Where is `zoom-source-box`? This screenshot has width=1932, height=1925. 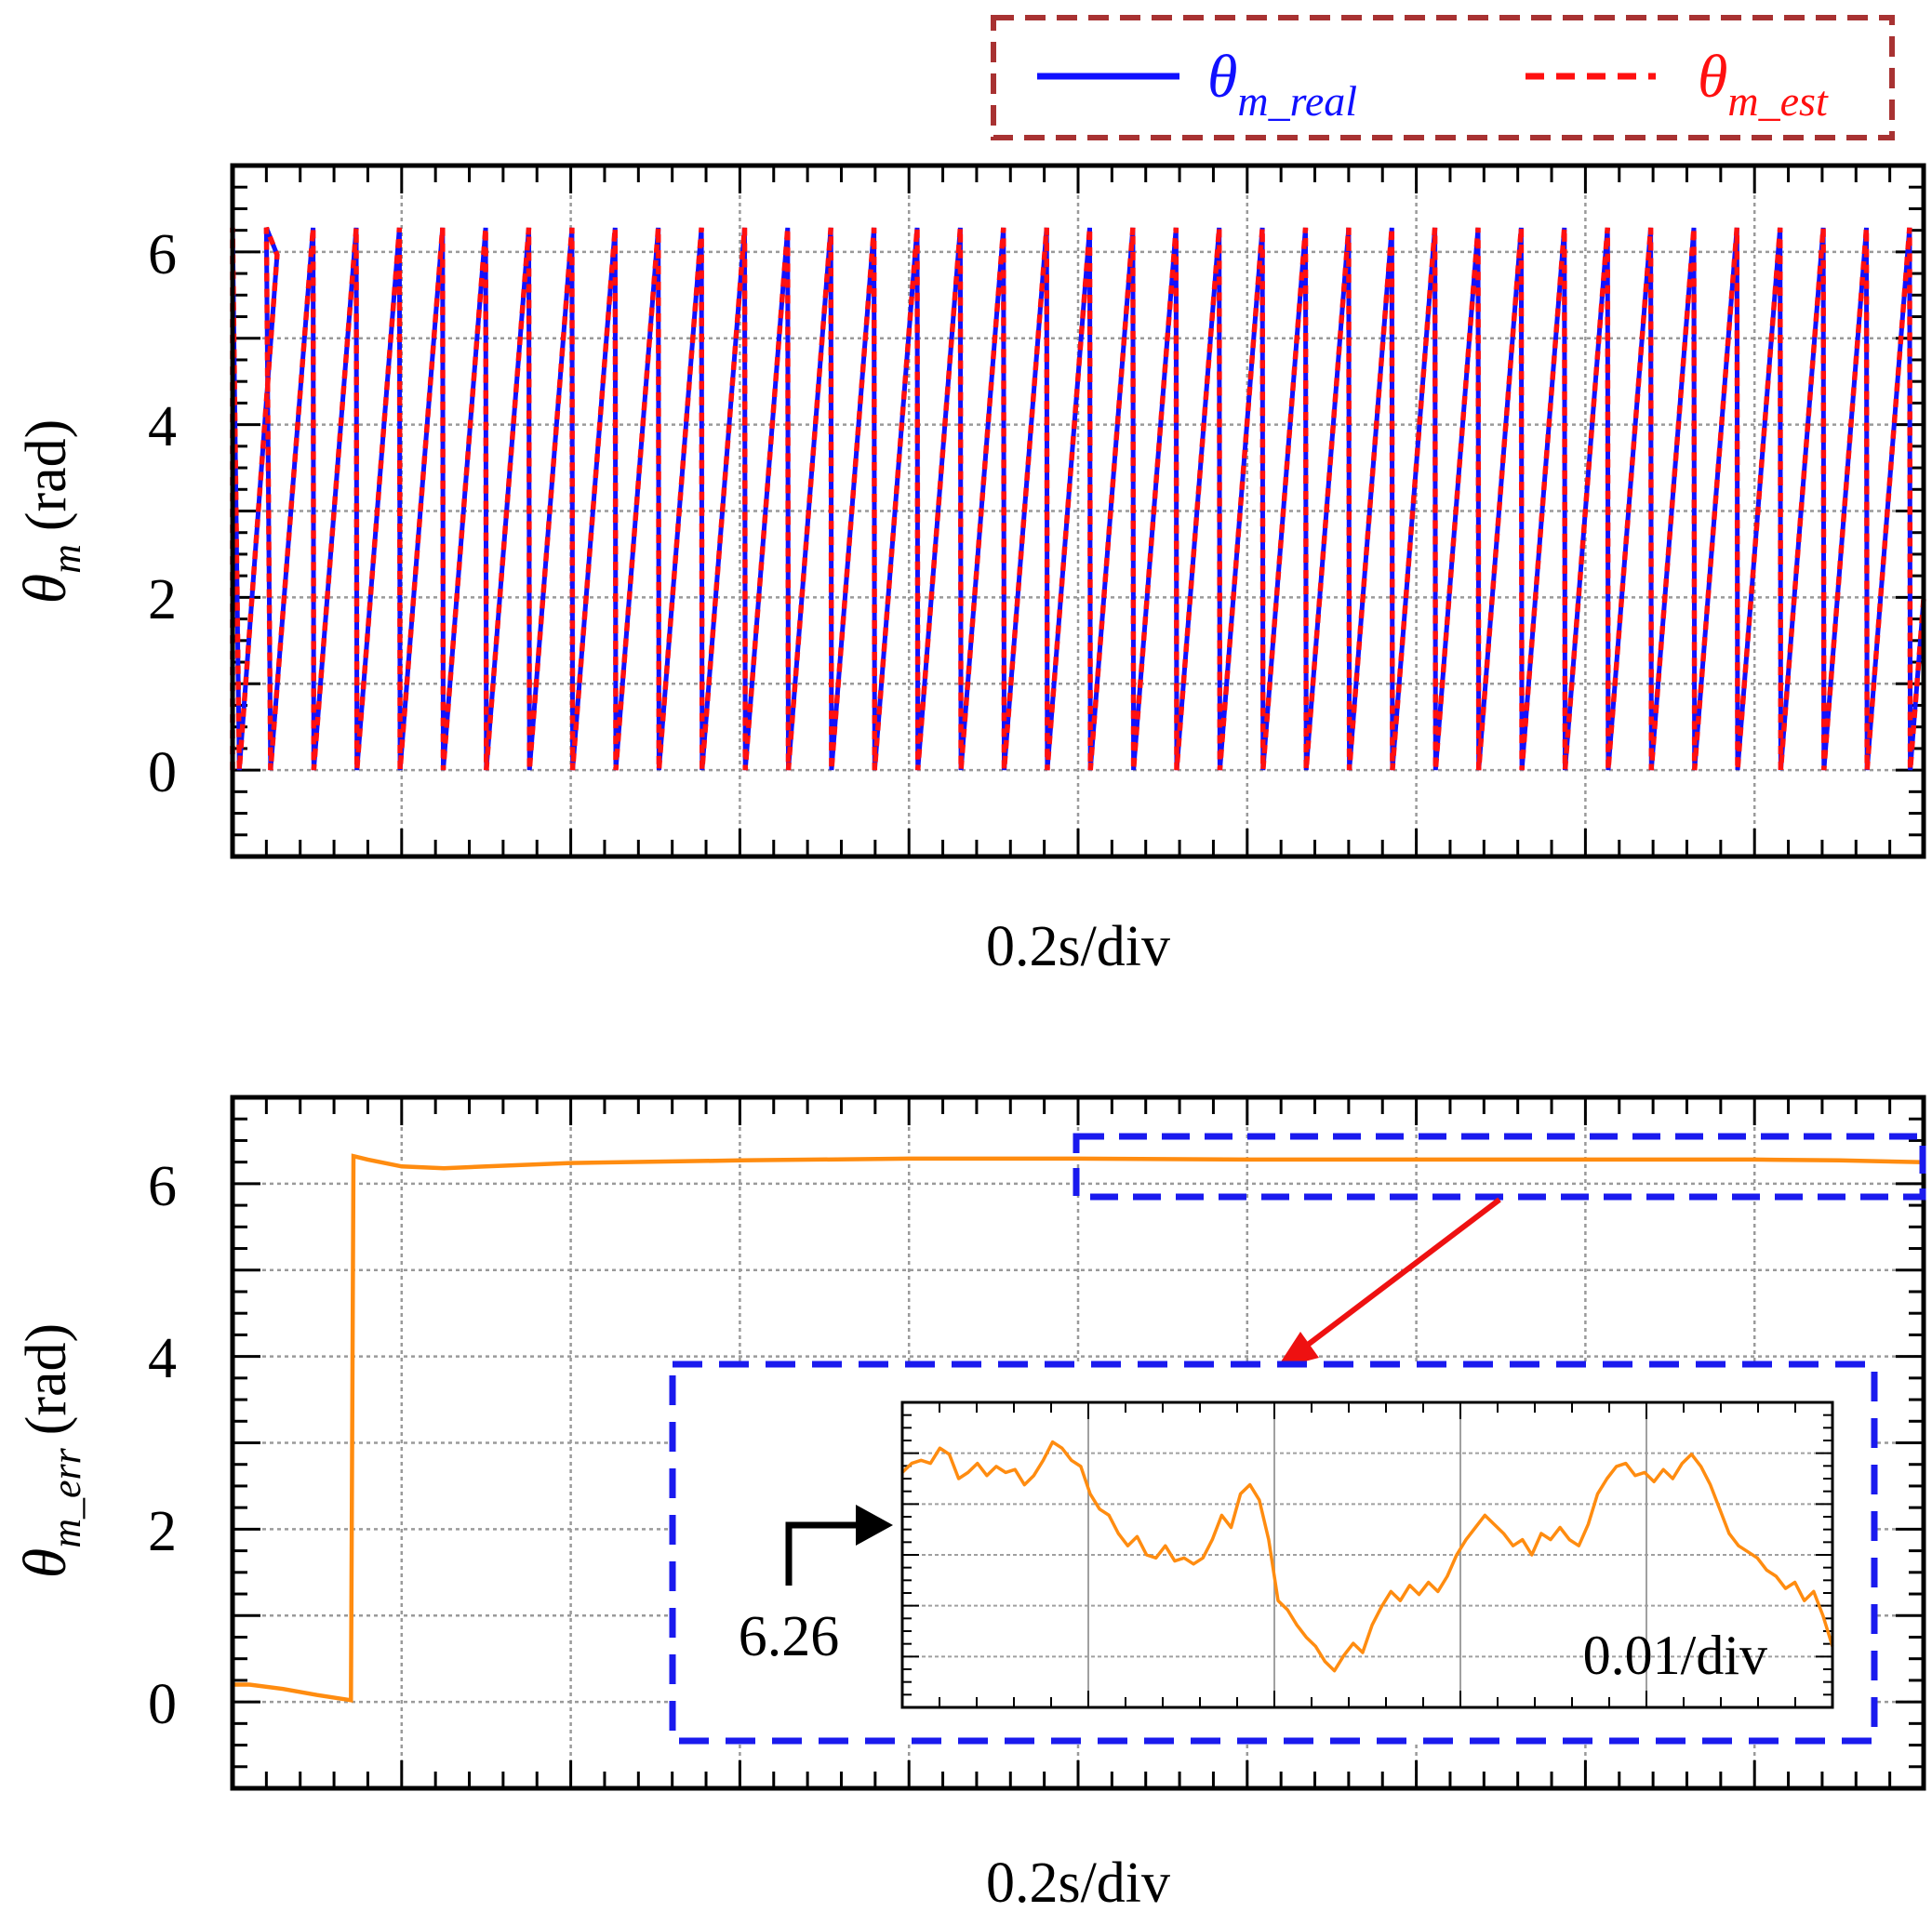
zoom-source-box is located at coordinates (1499, 1167).